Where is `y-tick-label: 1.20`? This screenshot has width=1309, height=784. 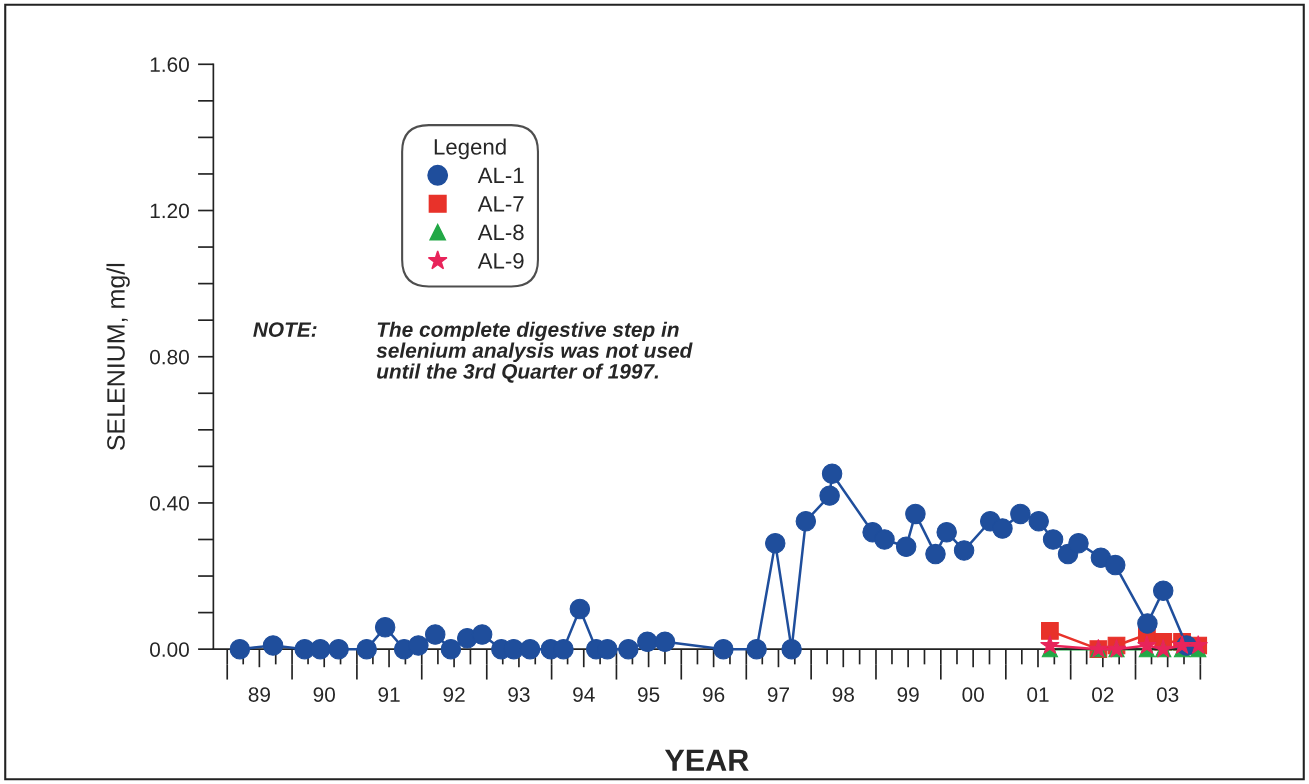 y-tick-label: 1.20 is located at coordinates (169, 211).